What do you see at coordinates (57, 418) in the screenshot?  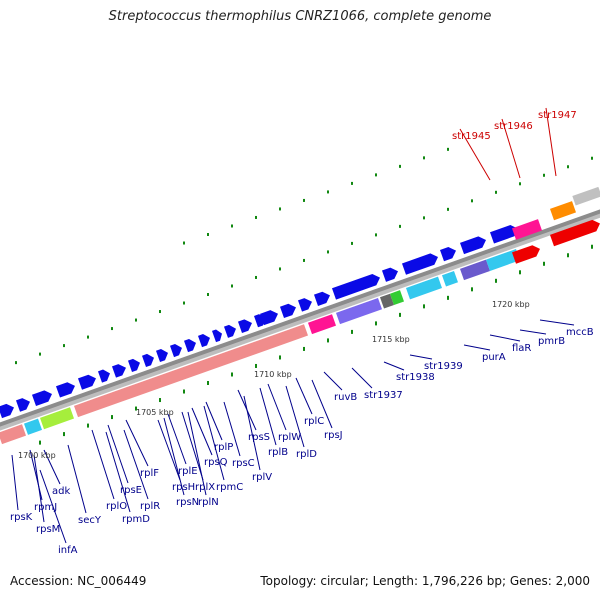 I see `gene-box-lime` at bounding box center [57, 418].